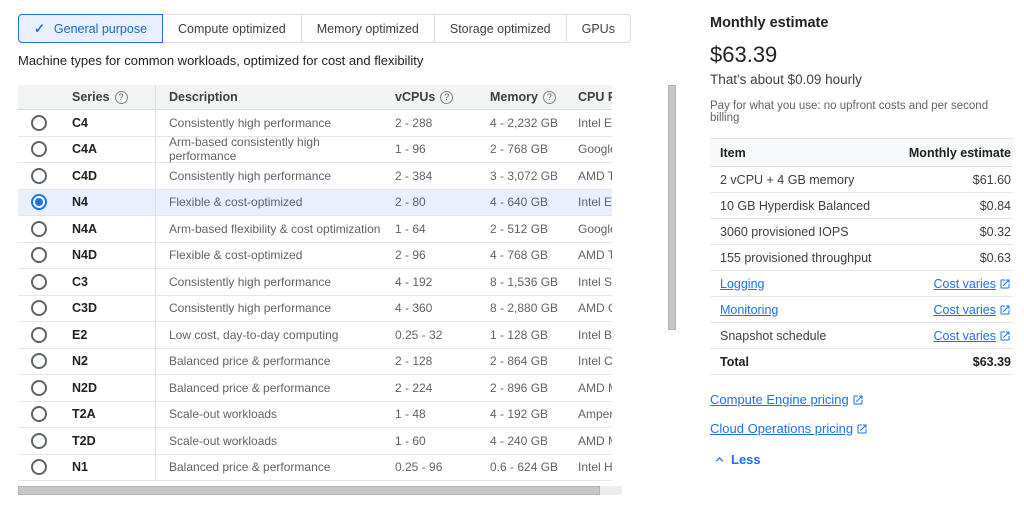  Describe the element at coordinates (749, 309) in the screenshot. I see `estimate-item-label: Monitoring` at that location.